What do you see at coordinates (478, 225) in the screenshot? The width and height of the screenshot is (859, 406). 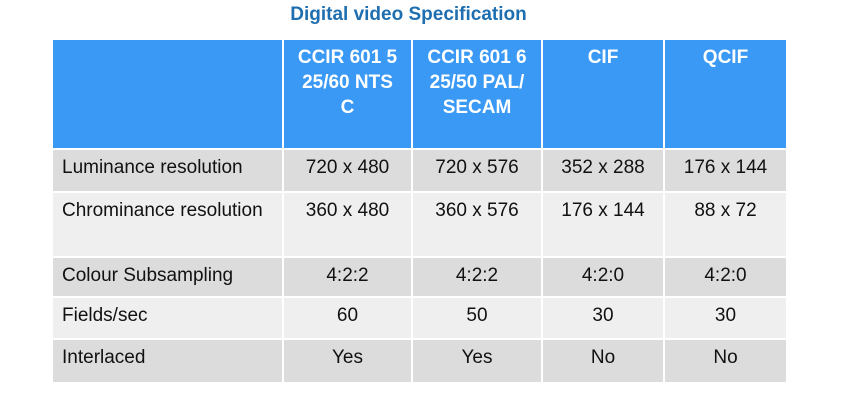 I see `table-cell: 360 x 576` at bounding box center [478, 225].